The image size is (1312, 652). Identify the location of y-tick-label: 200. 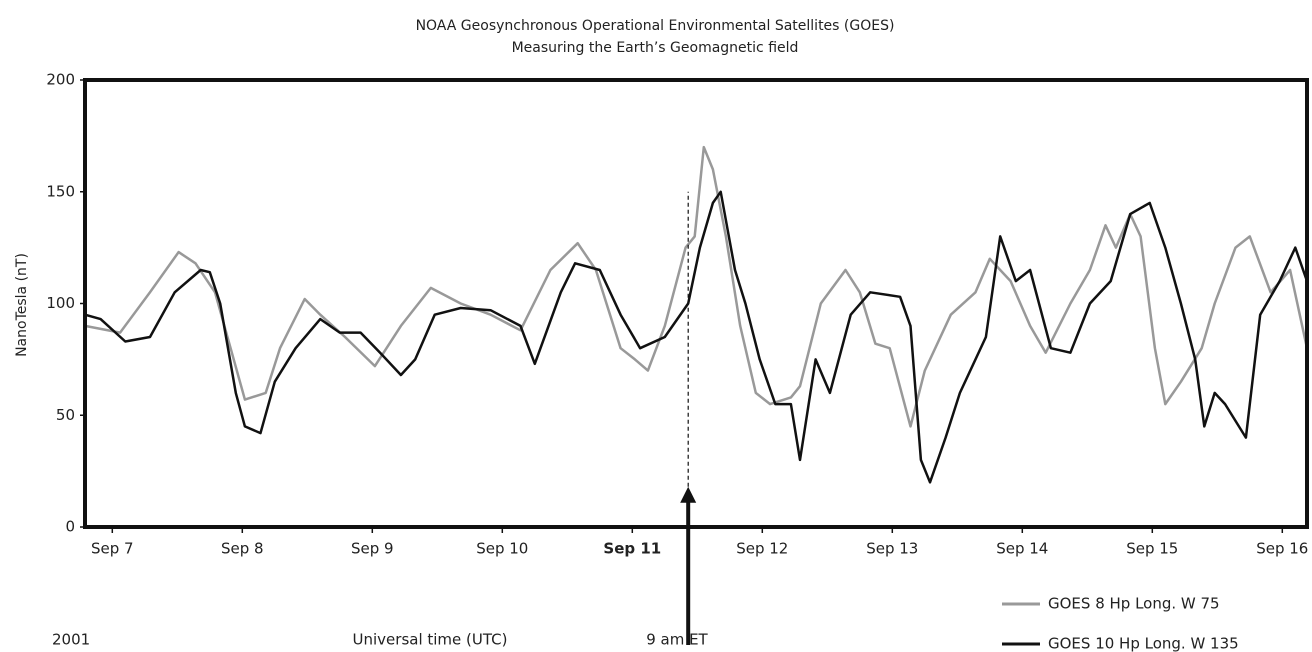
(60, 80).